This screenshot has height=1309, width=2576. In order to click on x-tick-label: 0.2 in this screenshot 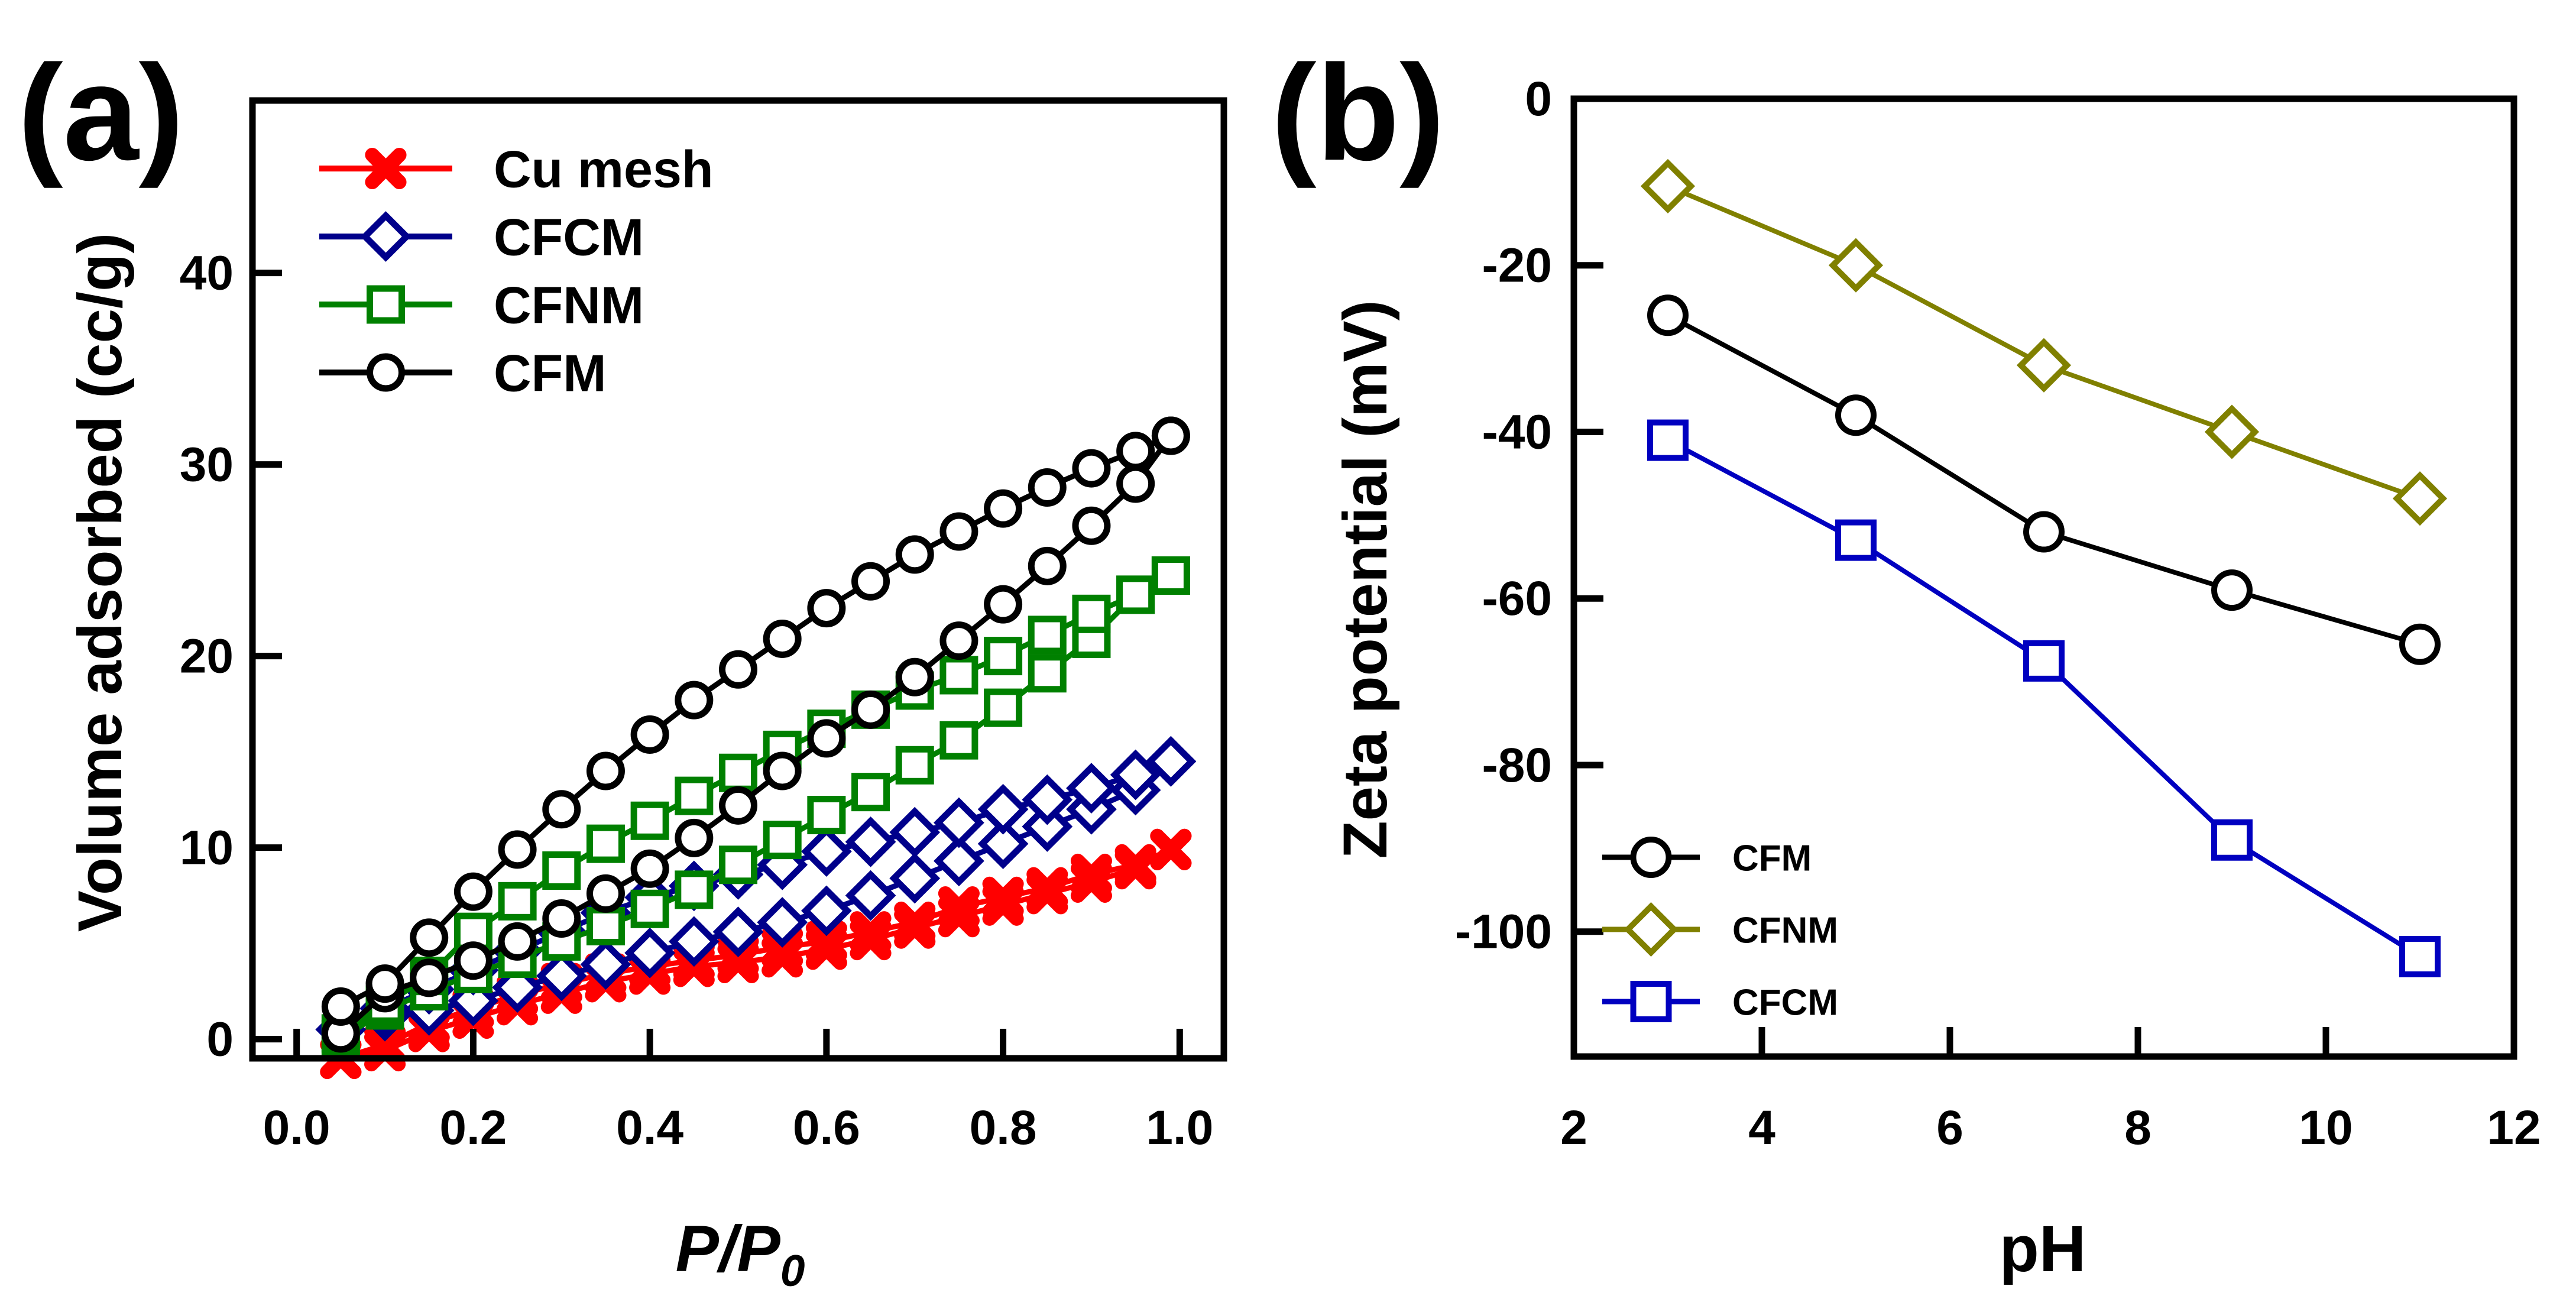, I will do `click(473, 1128)`.